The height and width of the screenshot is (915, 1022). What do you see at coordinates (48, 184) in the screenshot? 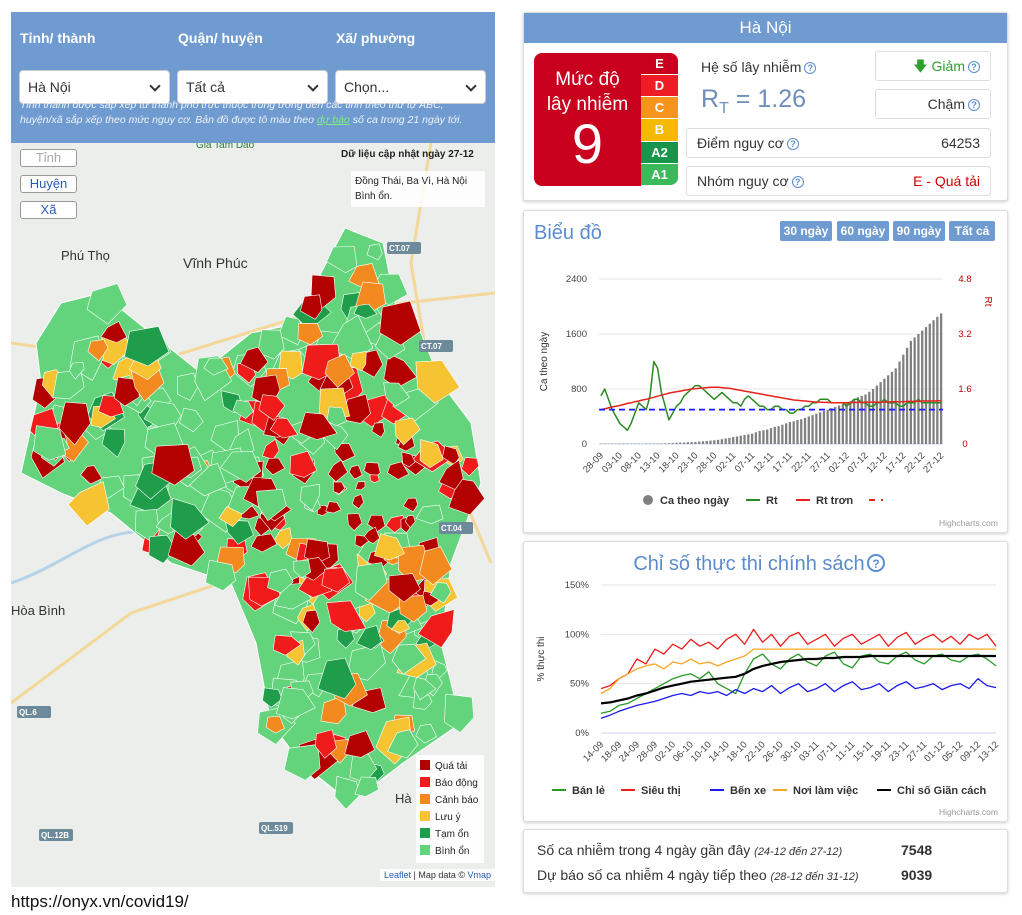
I see `map-level-button: Huyện` at bounding box center [48, 184].